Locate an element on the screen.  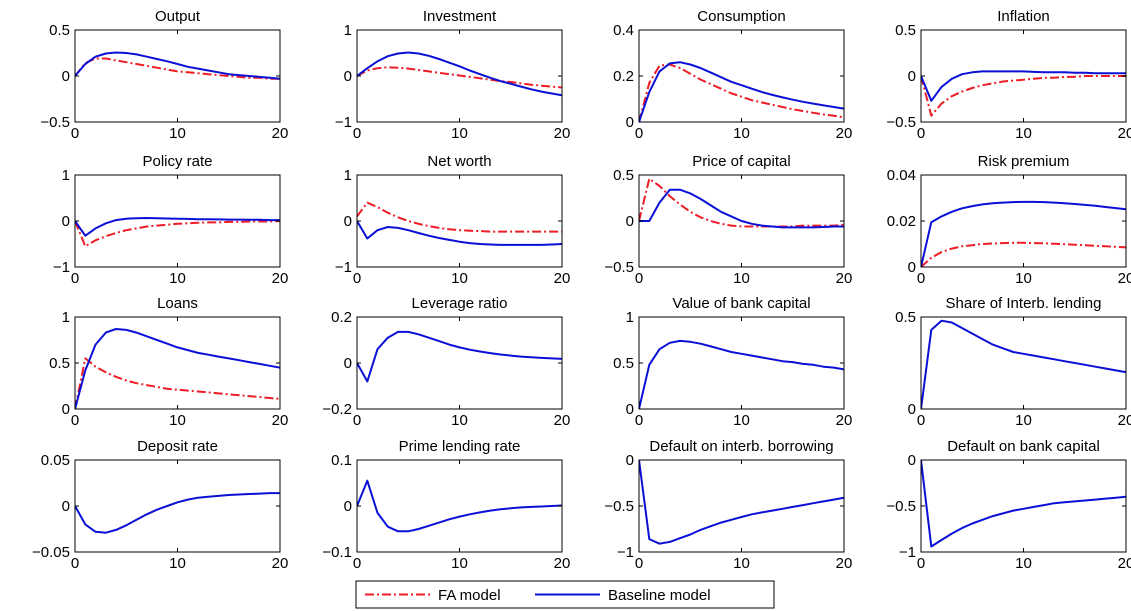
y-tick-label: −0.05 is located at coordinates (51, 552).